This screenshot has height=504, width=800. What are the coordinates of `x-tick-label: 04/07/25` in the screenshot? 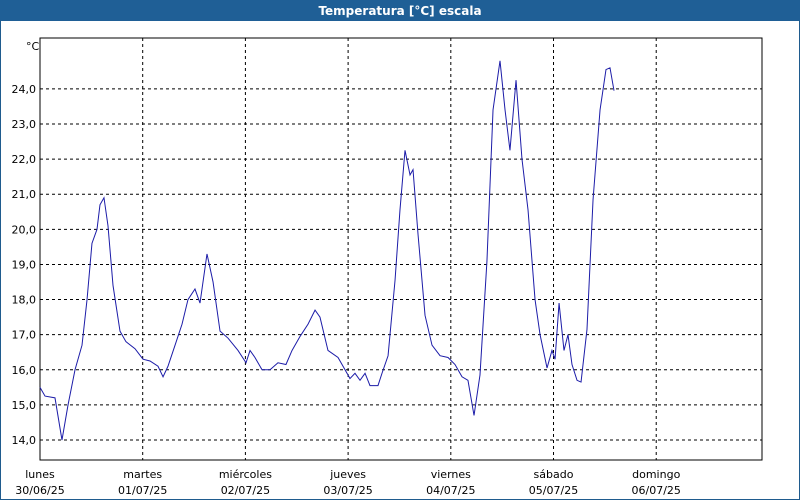 It's located at (450, 490).